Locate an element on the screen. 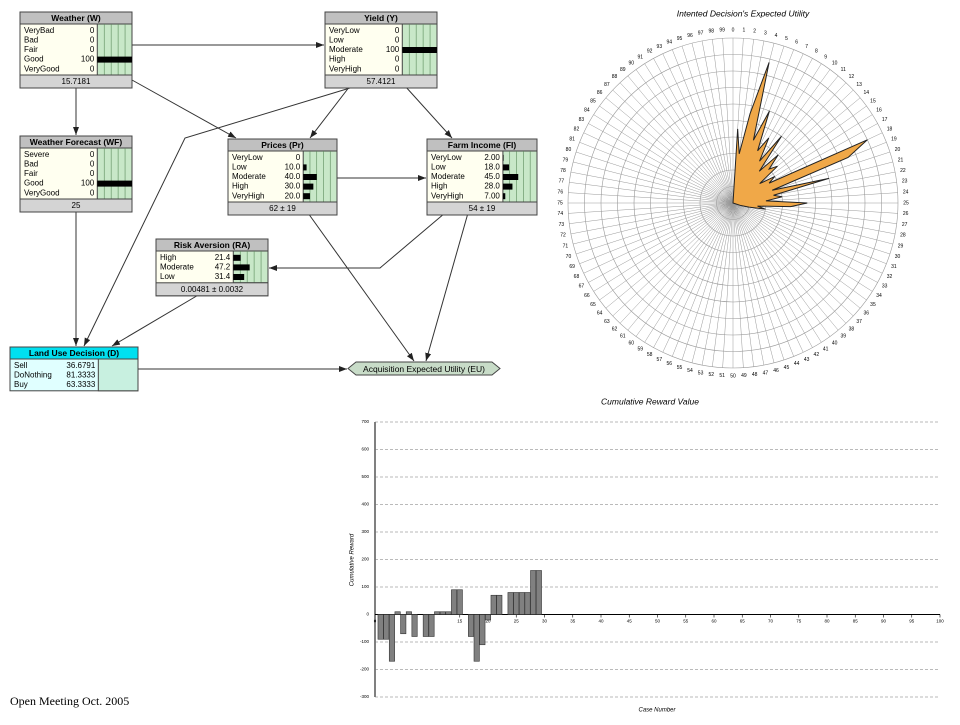 Image resolution: width=960 pixels, height=725 pixels. state-value: 10.0 is located at coordinates (293, 167).